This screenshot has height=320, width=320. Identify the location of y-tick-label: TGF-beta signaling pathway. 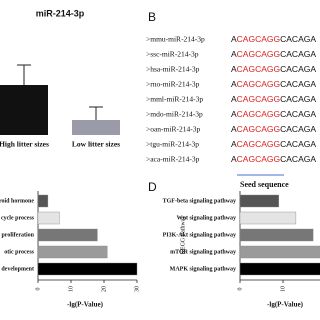
(199, 201).